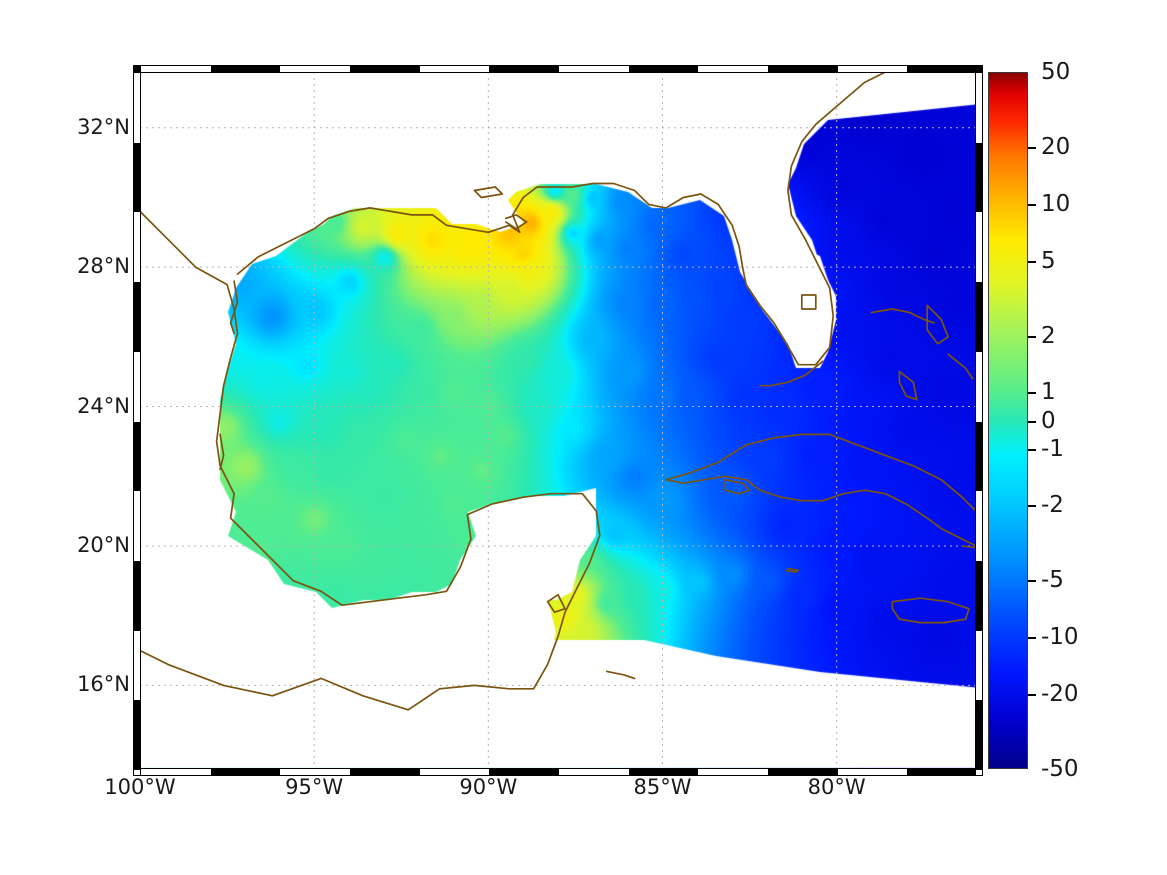  I want to click on colorbar-tick-label: -1, so click(1052, 448).